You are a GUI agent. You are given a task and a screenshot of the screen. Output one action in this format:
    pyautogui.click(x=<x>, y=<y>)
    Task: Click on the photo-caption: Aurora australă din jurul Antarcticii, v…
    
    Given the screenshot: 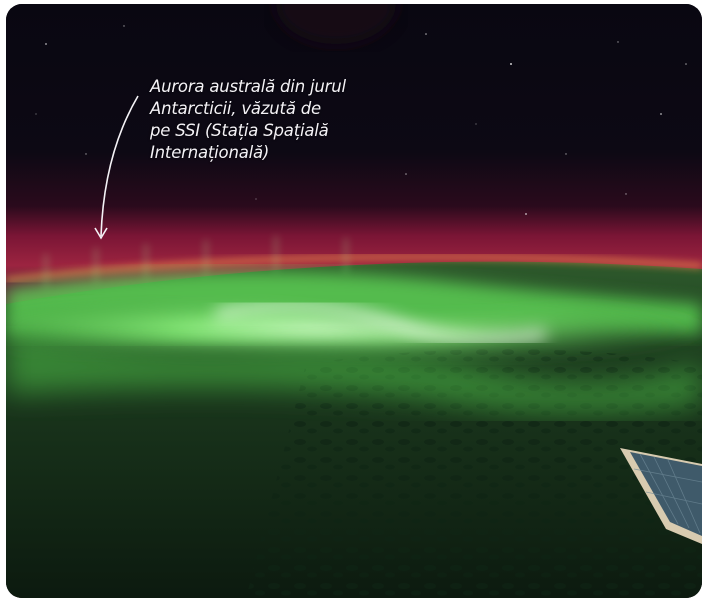 What is the action you would take?
    pyautogui.click(x=248, y=119)
    